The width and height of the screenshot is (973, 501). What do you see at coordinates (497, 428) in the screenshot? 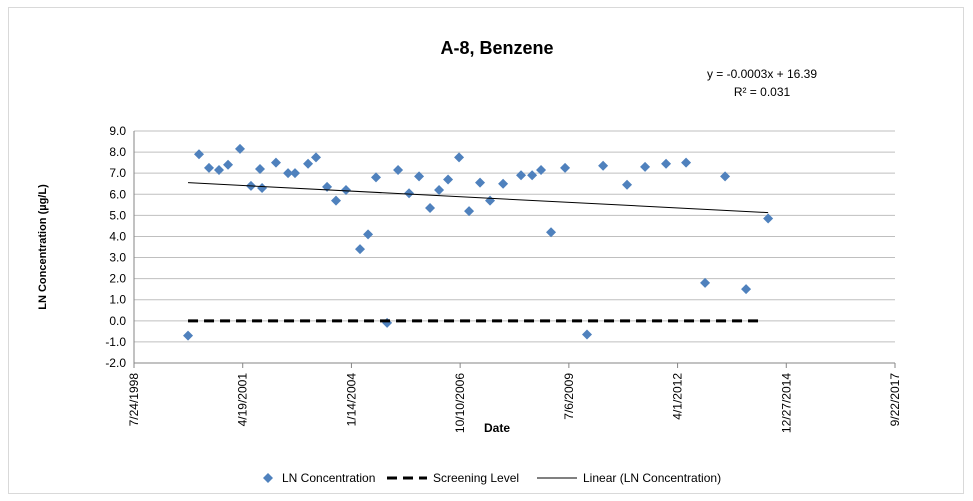
I see `x-axis-label: Date` at bounding box center [497, 428].